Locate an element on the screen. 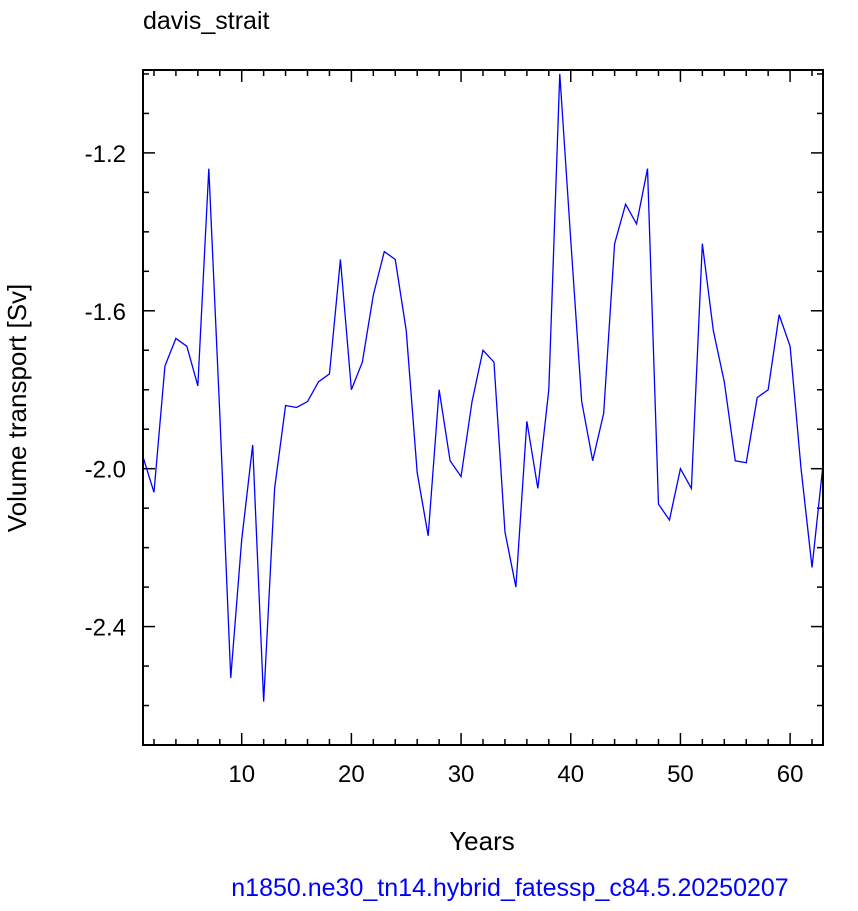  x-axis-label: Years is located at coordinates (482, 841).